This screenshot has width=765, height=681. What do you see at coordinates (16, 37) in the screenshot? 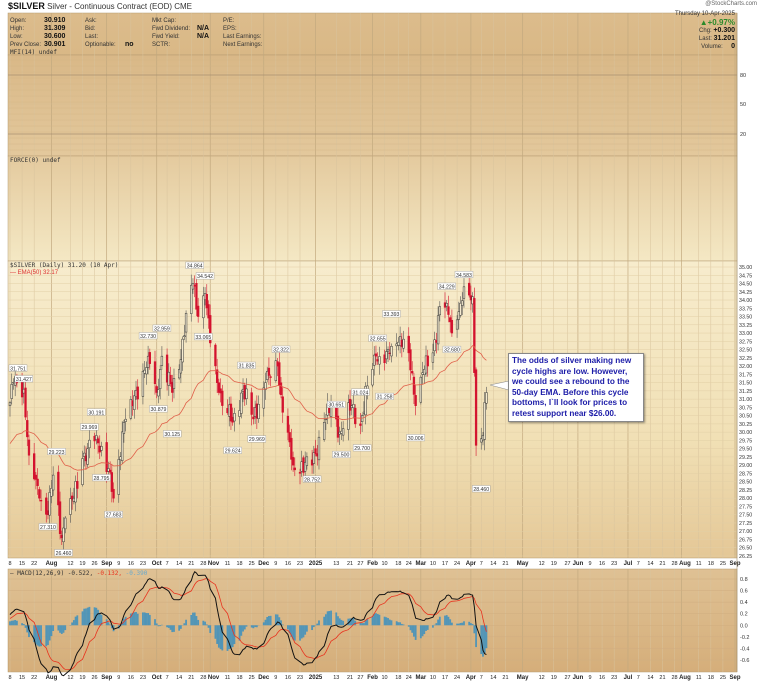
I see `low-label: Low:` at bounding box center [16, 37].